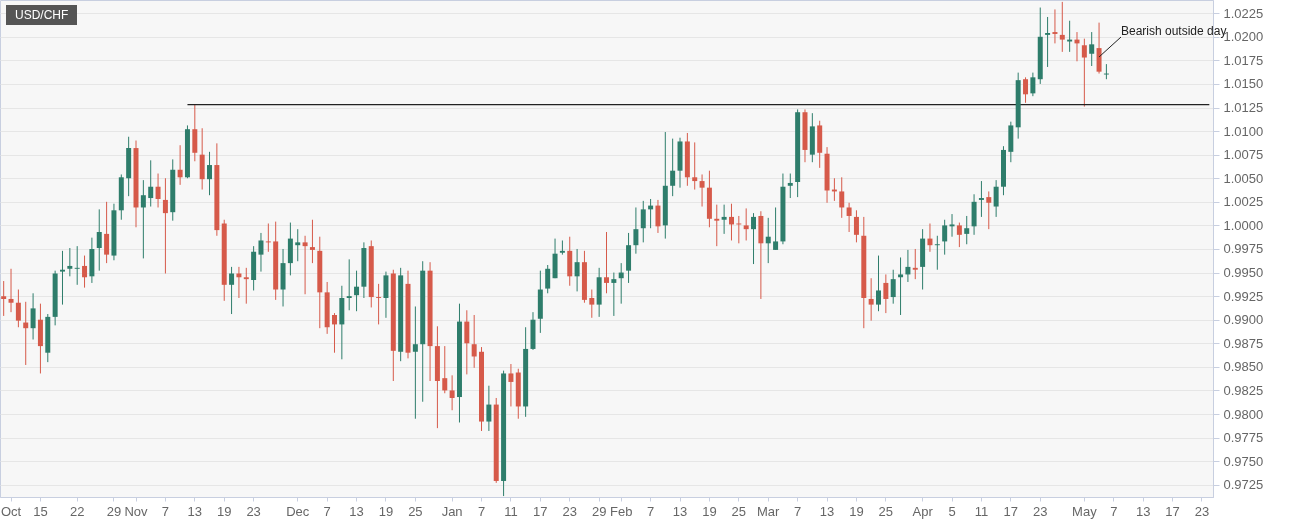 Image resolution: width=1299 pixels, height=528 pixels. Describe the element at coordinates (1243, 60) in the screenshot. I see `y-tick-label: 1.0175` at that location.